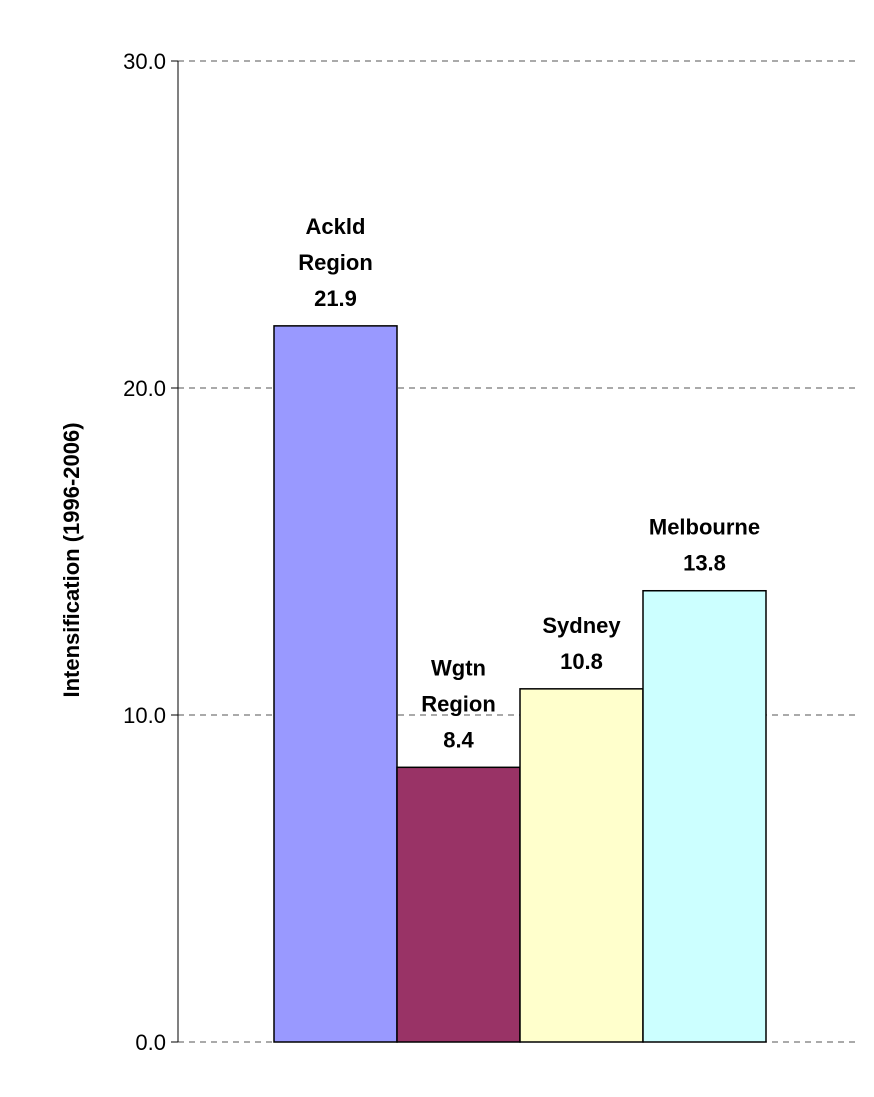  Describe the element at coordinates (335, 298) in the screenshot. I see `bar-value-label-0: 21.9` at that location.